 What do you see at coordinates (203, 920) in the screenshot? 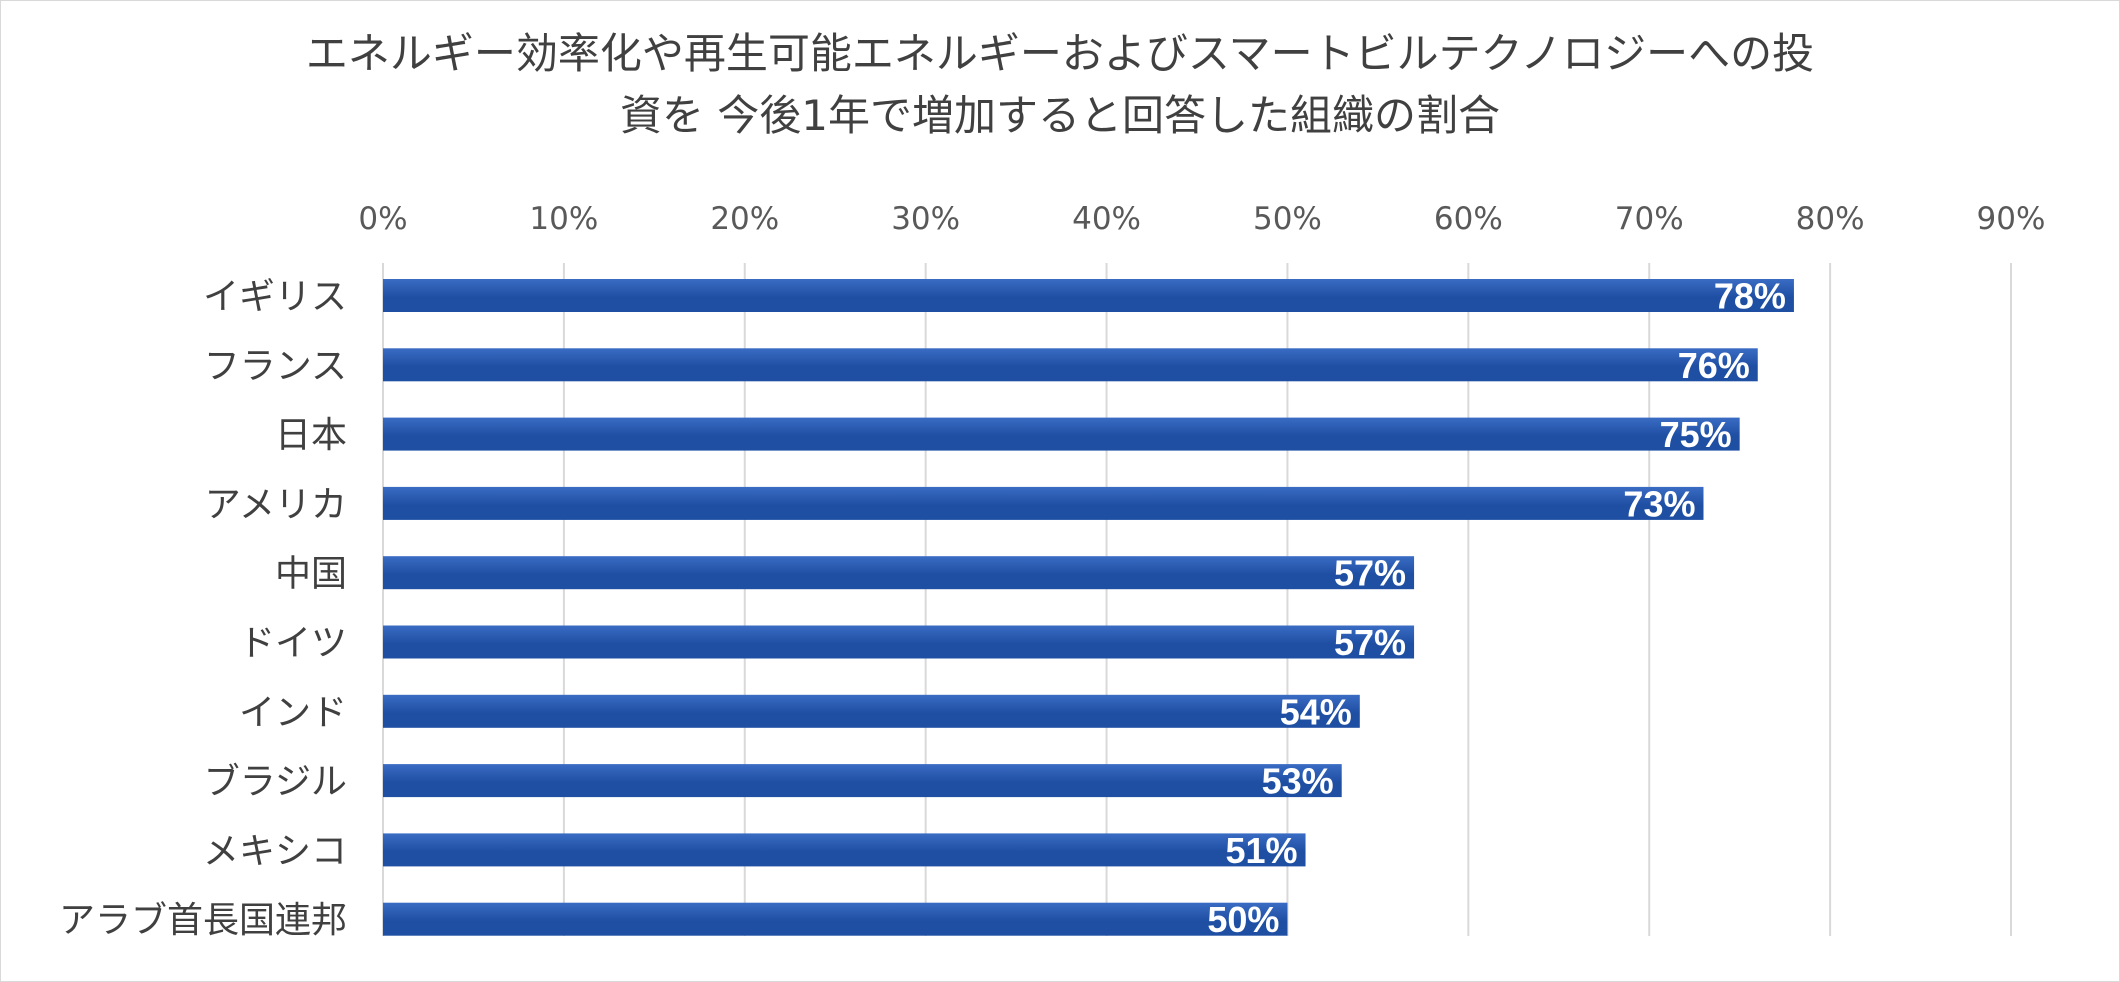
I see `category-label: アラブ首長国連邦` at bounding box center [203, 920].